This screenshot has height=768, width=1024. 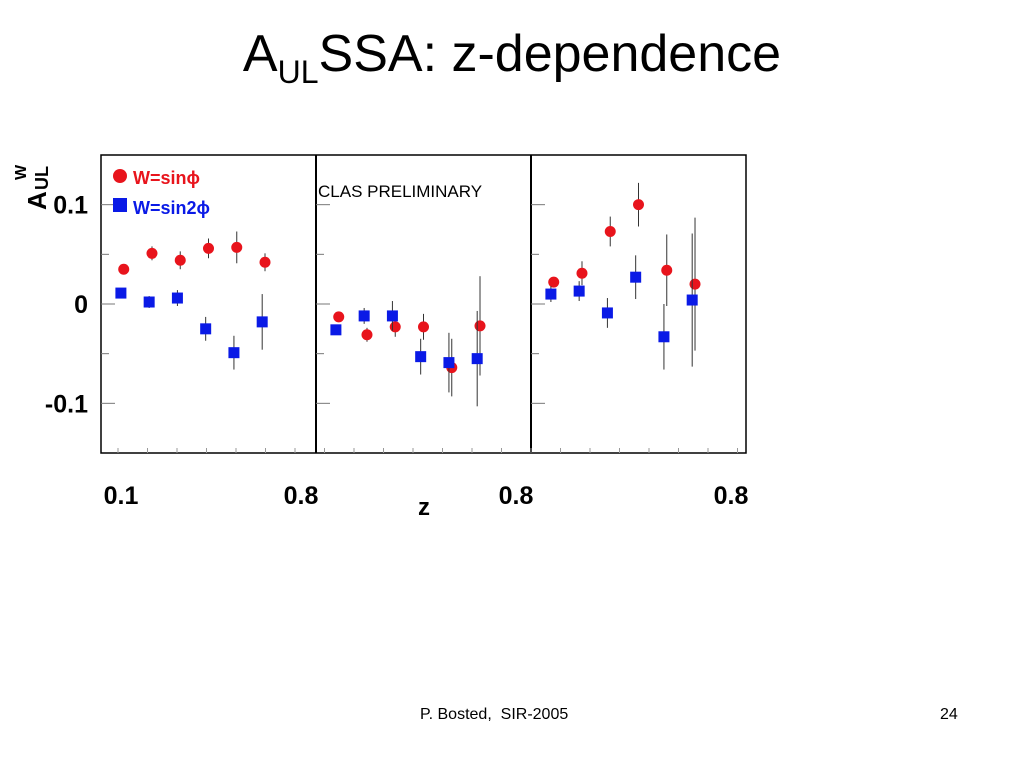 I want to click on title-main: A, so click(x=260, y=54).